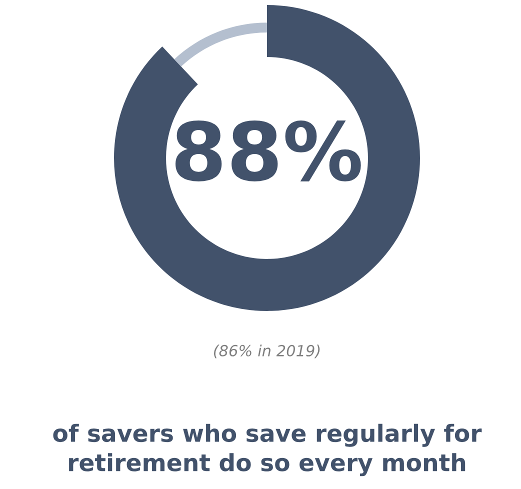 This screenshot has width=521, height=489. What do you see at coordinates (267, 450) in the screenshot?
I see `text: of savers who save regularly for retirement do so every month` at bounding box center [267, 450].